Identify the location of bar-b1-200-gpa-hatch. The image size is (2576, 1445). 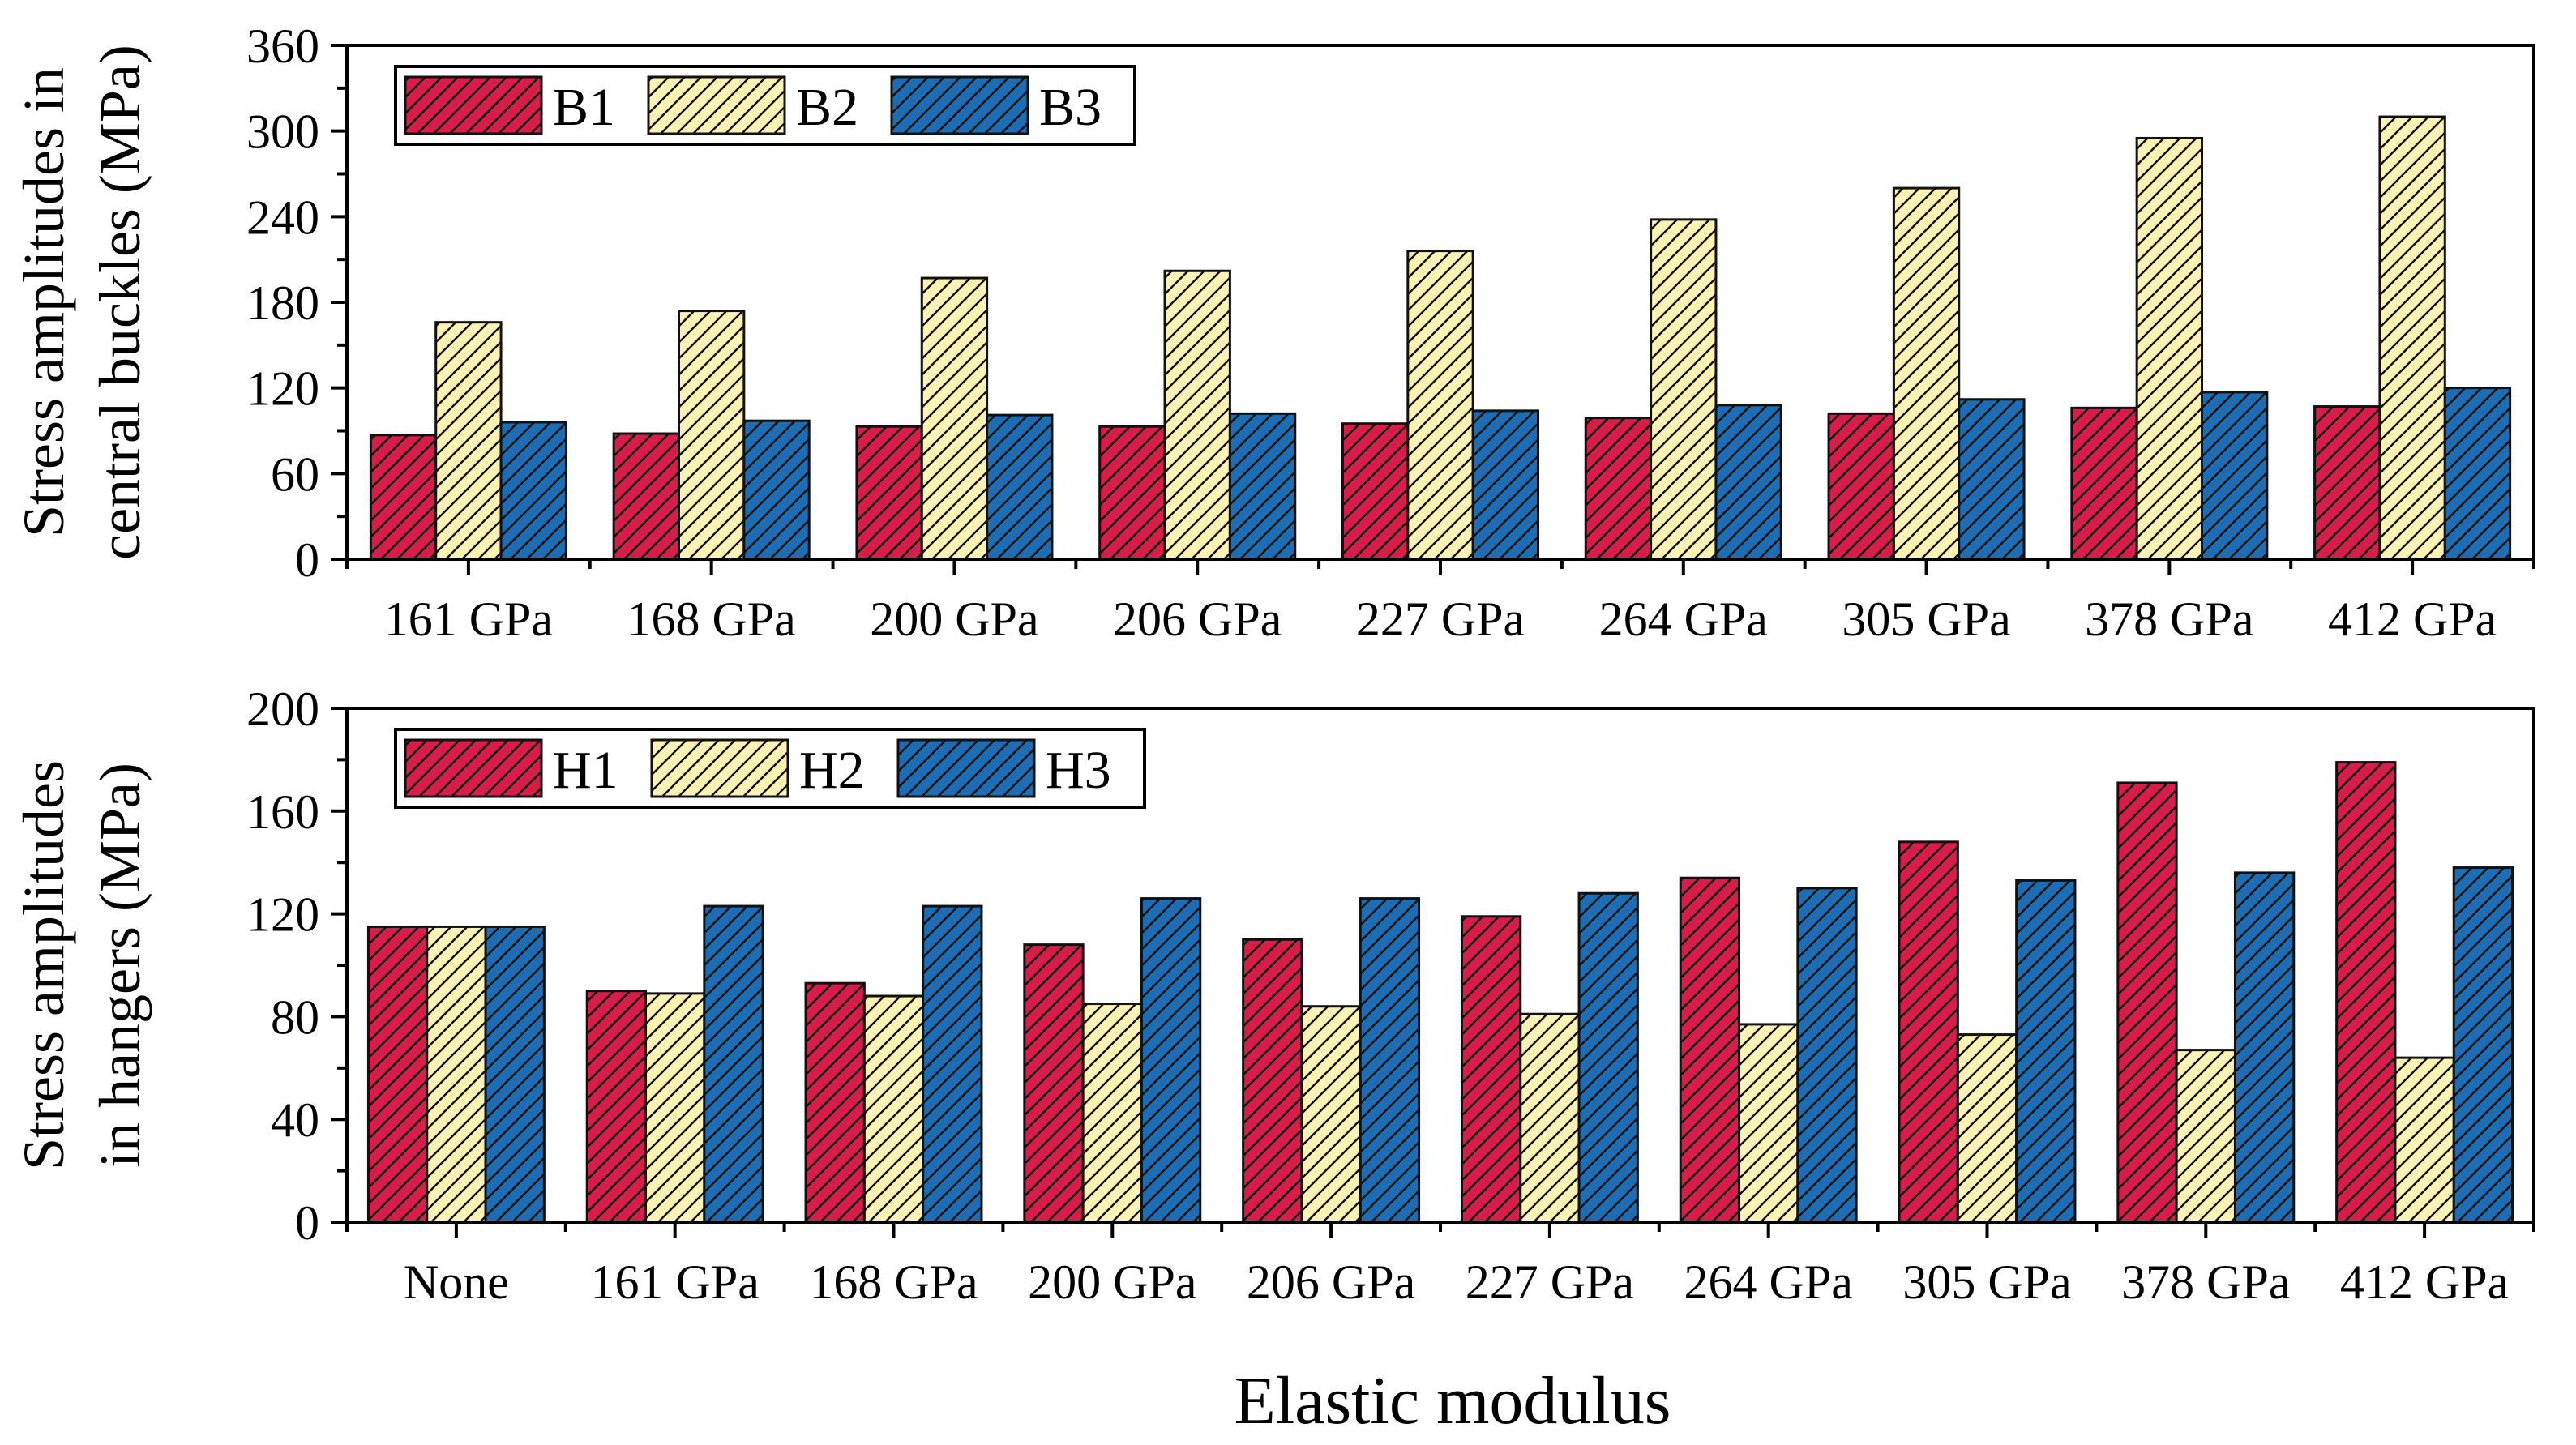
(889, 493).